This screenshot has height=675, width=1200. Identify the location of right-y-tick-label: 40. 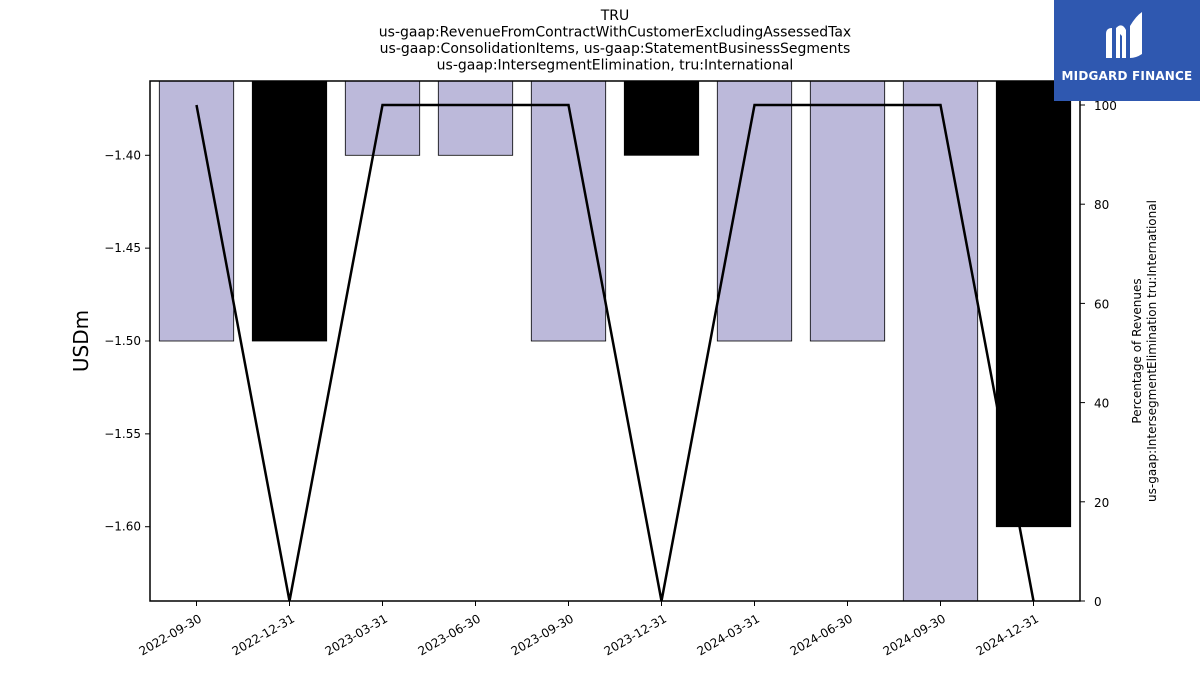
(1101, 404).